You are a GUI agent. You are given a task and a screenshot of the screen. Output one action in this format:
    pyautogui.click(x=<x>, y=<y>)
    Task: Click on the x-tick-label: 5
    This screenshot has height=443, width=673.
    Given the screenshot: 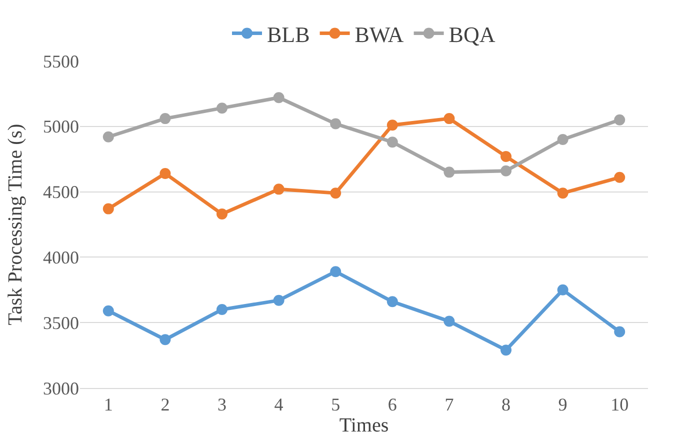 What is the action you would take?
    pyautogui.click(x=335, y=404)
    